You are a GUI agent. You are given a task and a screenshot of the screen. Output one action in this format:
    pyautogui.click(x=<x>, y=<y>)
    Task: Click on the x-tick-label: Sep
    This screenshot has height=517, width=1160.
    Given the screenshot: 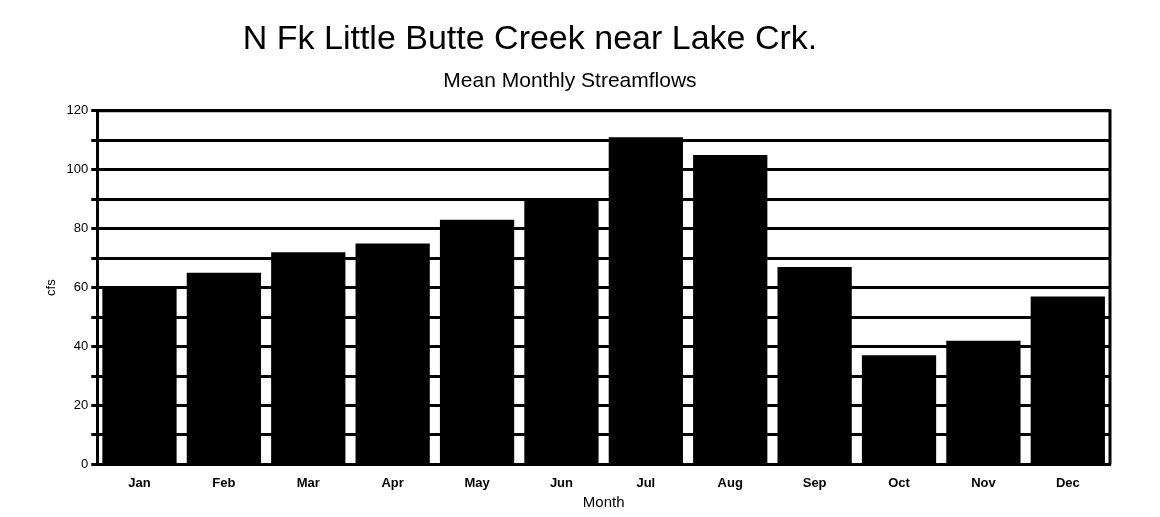 What is the action you would take?
    pyautogui.click(x=814, y=482)
    